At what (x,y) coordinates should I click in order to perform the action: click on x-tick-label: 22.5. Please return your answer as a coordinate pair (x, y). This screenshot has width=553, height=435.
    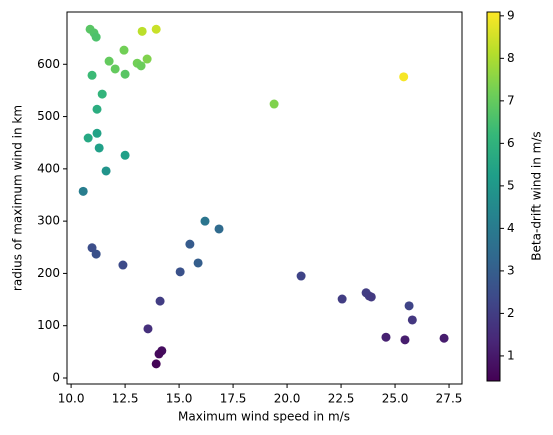
    Looking at the image, I should click on (341, 399).